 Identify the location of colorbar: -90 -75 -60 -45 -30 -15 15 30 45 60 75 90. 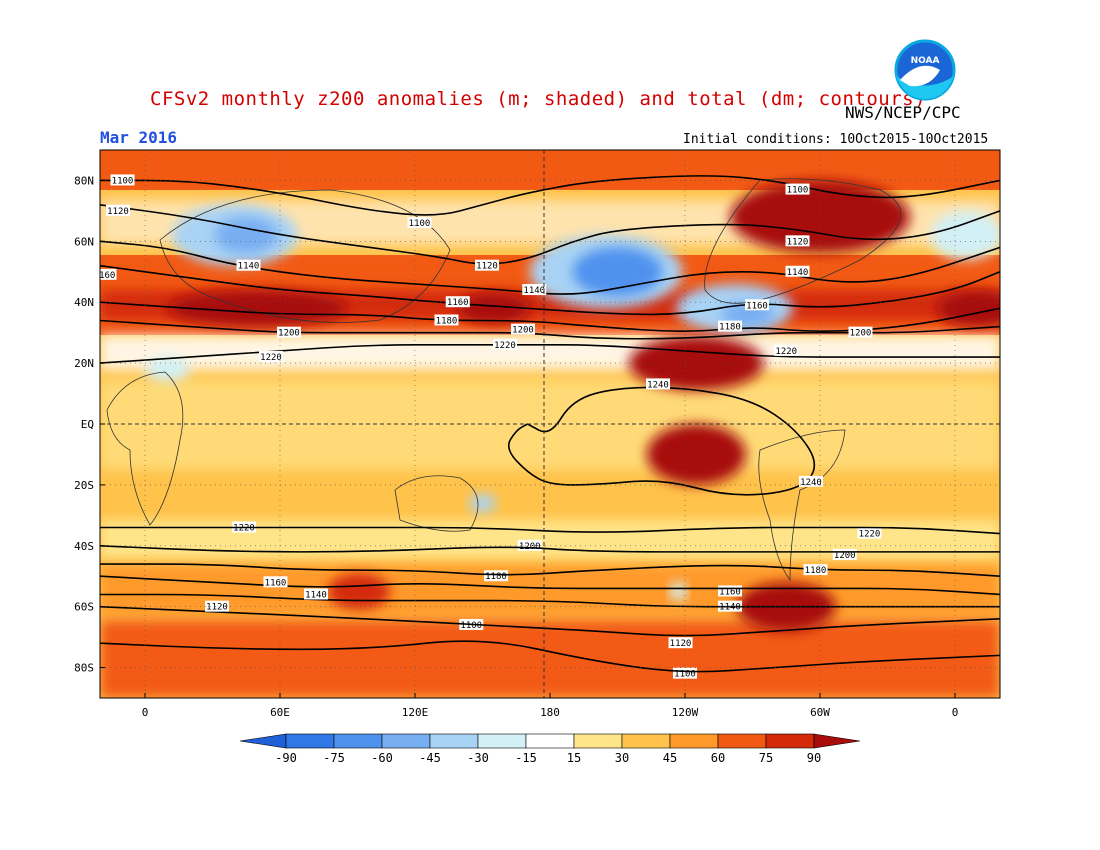
(550, 749).